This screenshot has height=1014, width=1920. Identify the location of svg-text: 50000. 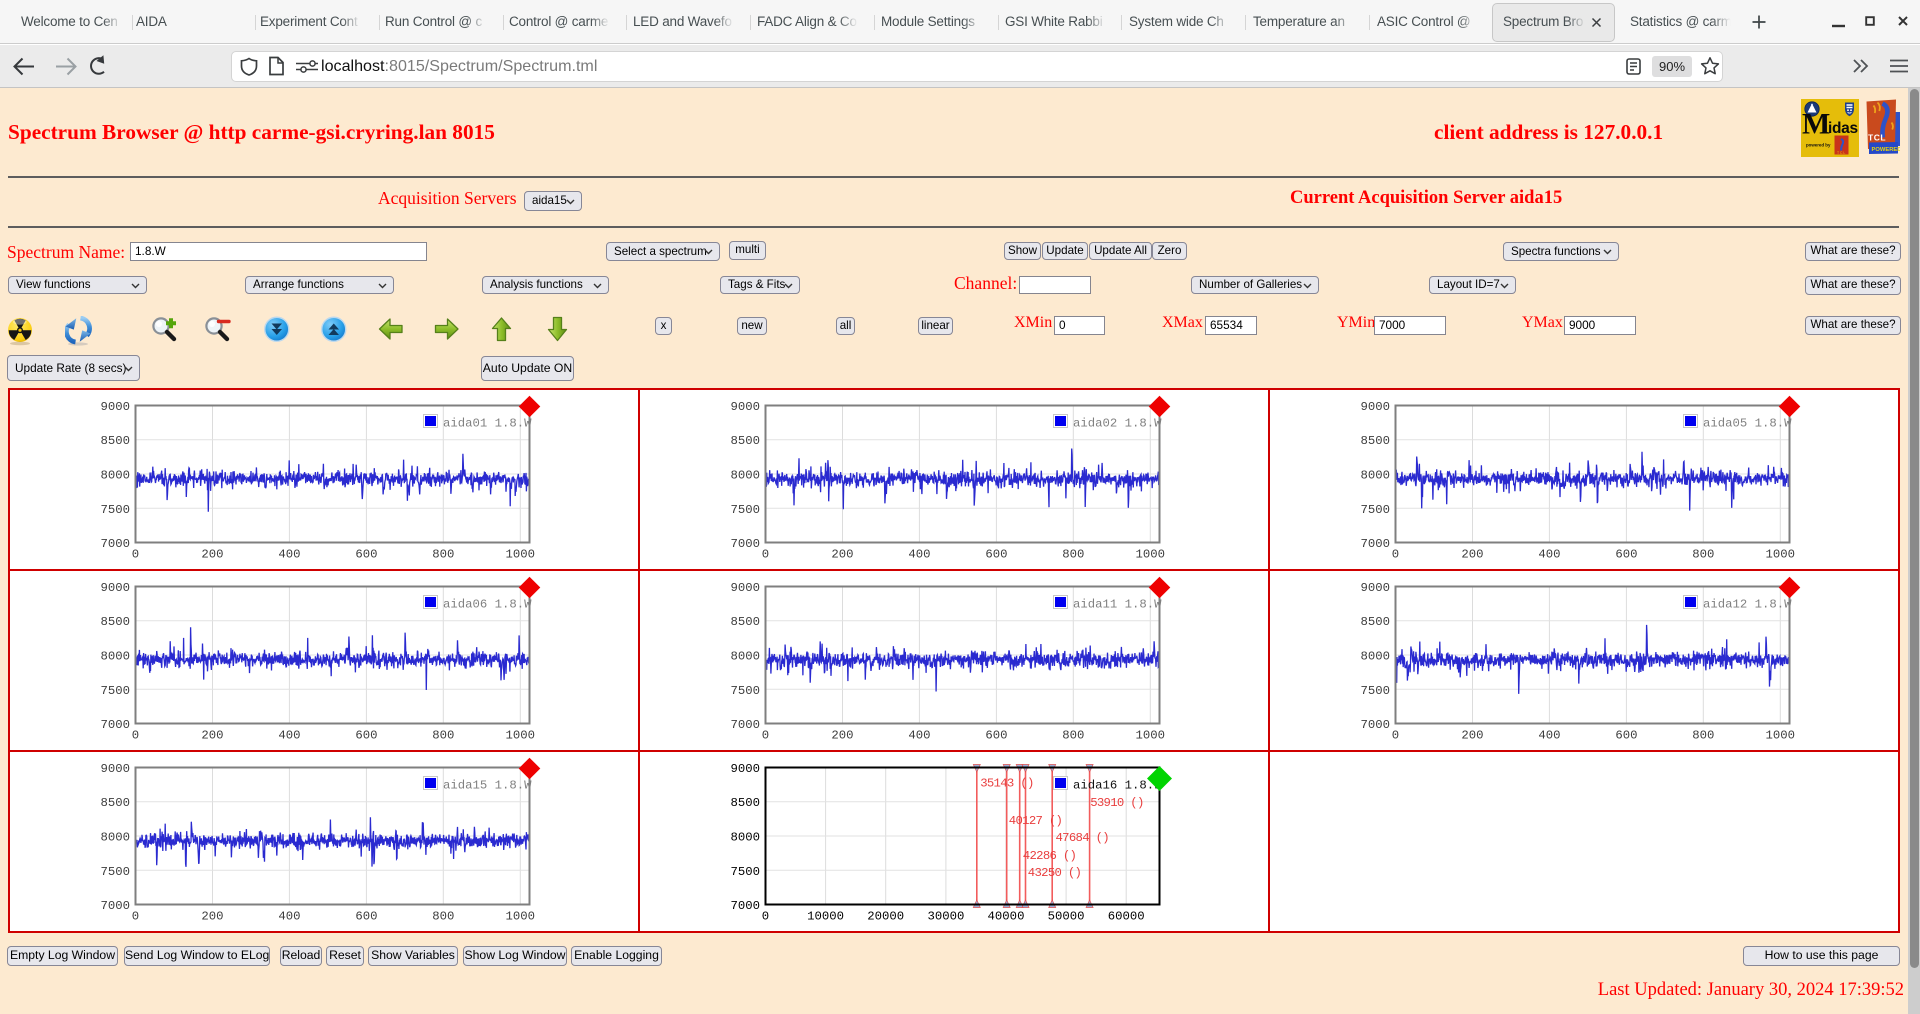
(1066, 917).